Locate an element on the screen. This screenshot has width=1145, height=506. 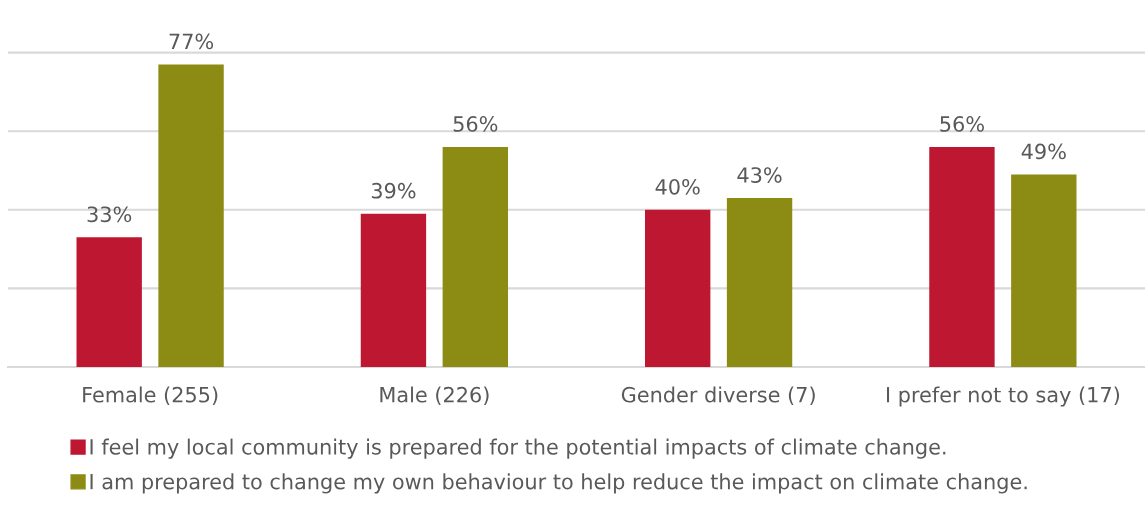
data-label: 49% is located at coordinates (1043, 151).